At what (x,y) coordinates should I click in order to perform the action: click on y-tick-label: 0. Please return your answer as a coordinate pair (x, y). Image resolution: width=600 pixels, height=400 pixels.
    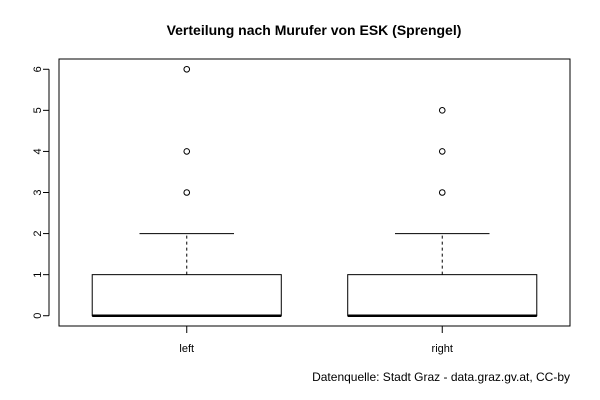
    Looking at the image, I should click on (38, 316).